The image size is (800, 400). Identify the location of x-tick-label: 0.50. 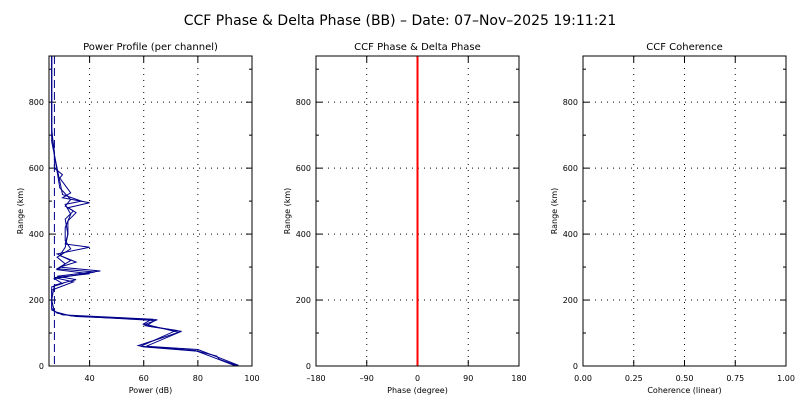
(685, 378).